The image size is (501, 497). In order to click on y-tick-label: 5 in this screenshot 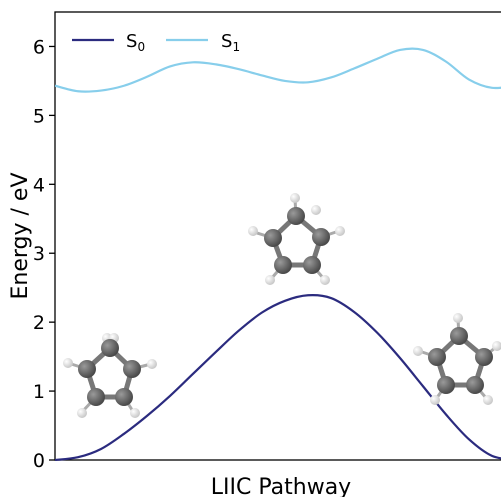, I will do `click(39, 116)`.